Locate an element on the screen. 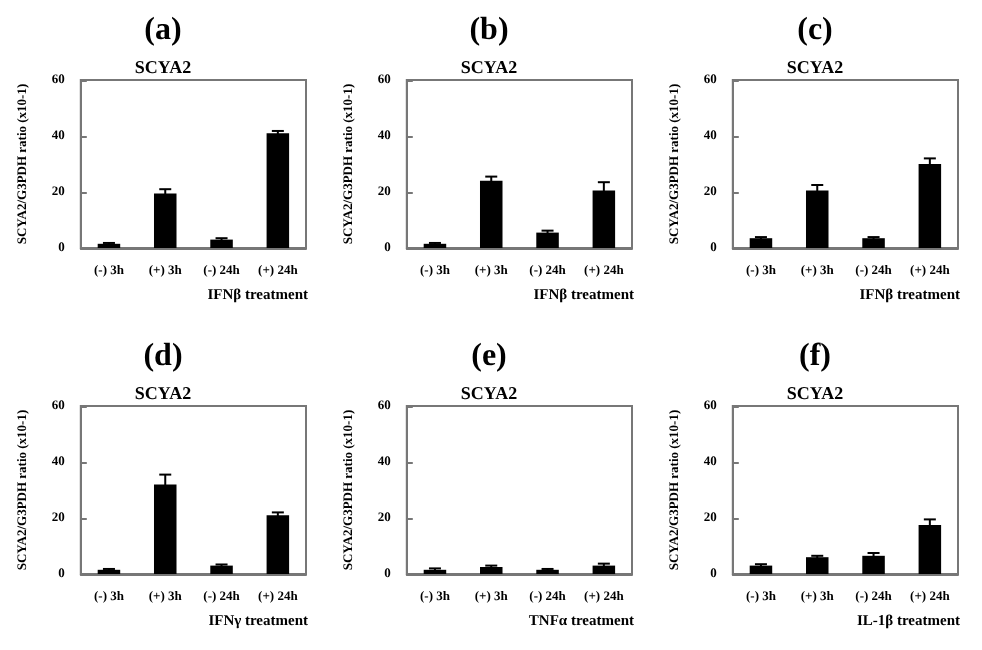  chart-title: (b) is located at coordinates (489, 30).